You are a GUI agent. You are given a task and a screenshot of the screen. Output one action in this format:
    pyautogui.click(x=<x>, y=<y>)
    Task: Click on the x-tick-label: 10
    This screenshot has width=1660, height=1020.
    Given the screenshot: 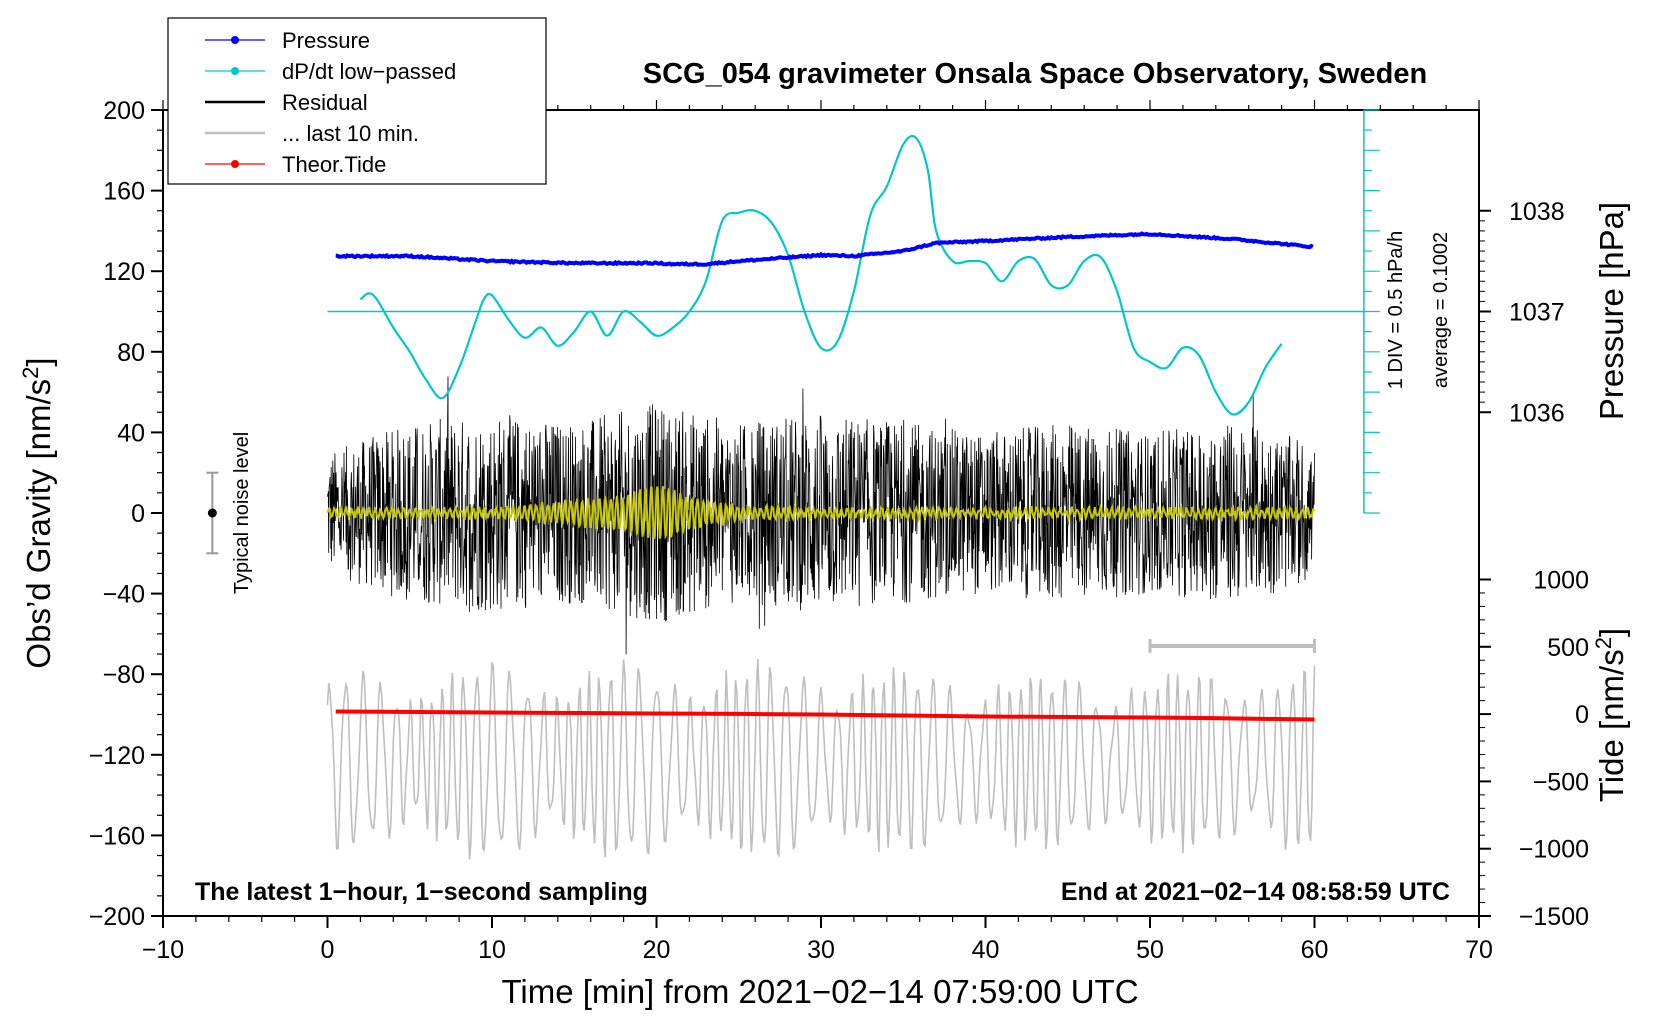 What is the action you would take?
    pyautogui.click(x=492, y=950)
    